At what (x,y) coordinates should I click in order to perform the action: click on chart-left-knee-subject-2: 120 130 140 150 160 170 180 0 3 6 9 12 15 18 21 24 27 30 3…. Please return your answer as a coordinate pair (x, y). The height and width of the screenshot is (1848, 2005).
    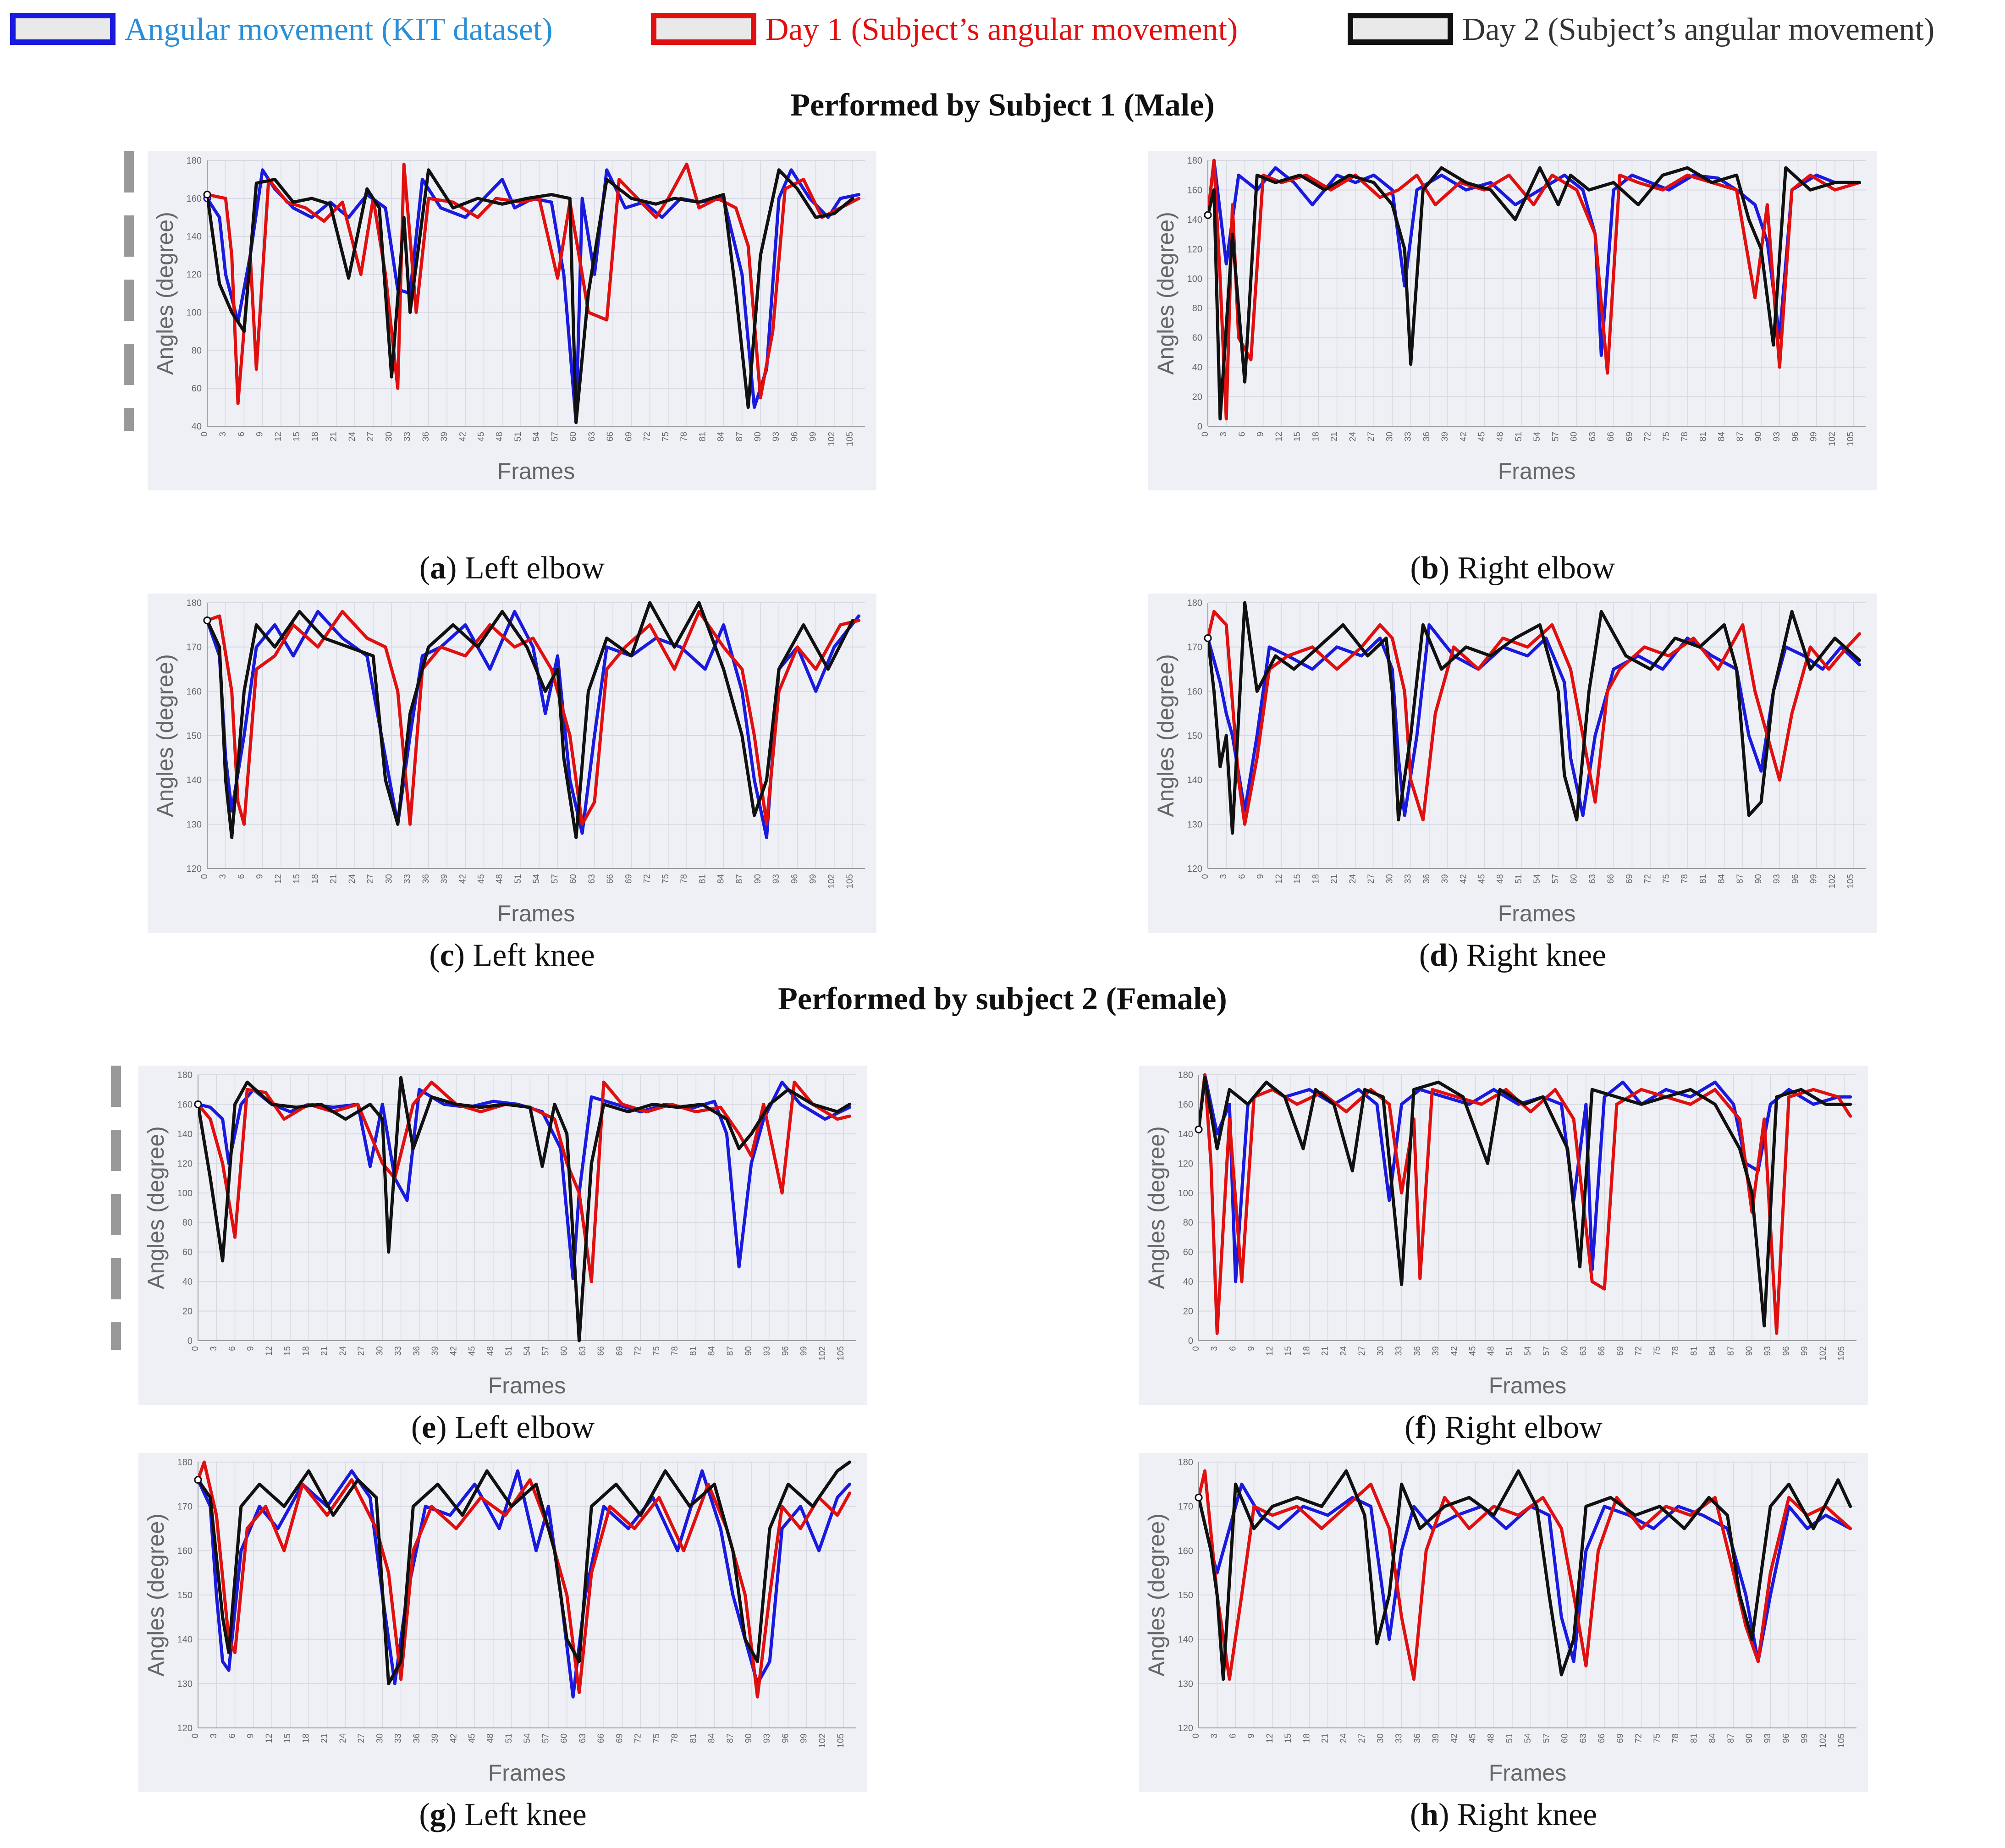
    Looking at the image, I should click on (503, 1622).